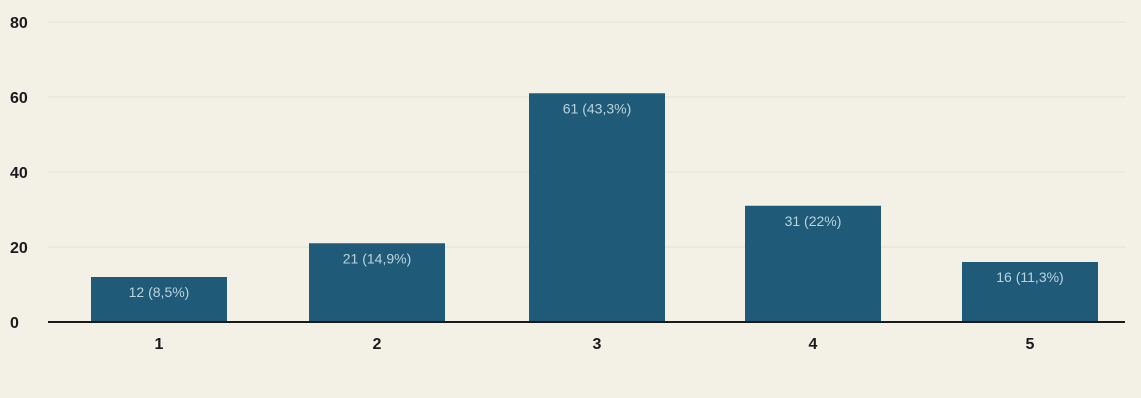  What do you see at coordinates (1029, 277) in the screenshot?
I see `data-label: 16 (11,3%)` at bounding box center [1029, 277].